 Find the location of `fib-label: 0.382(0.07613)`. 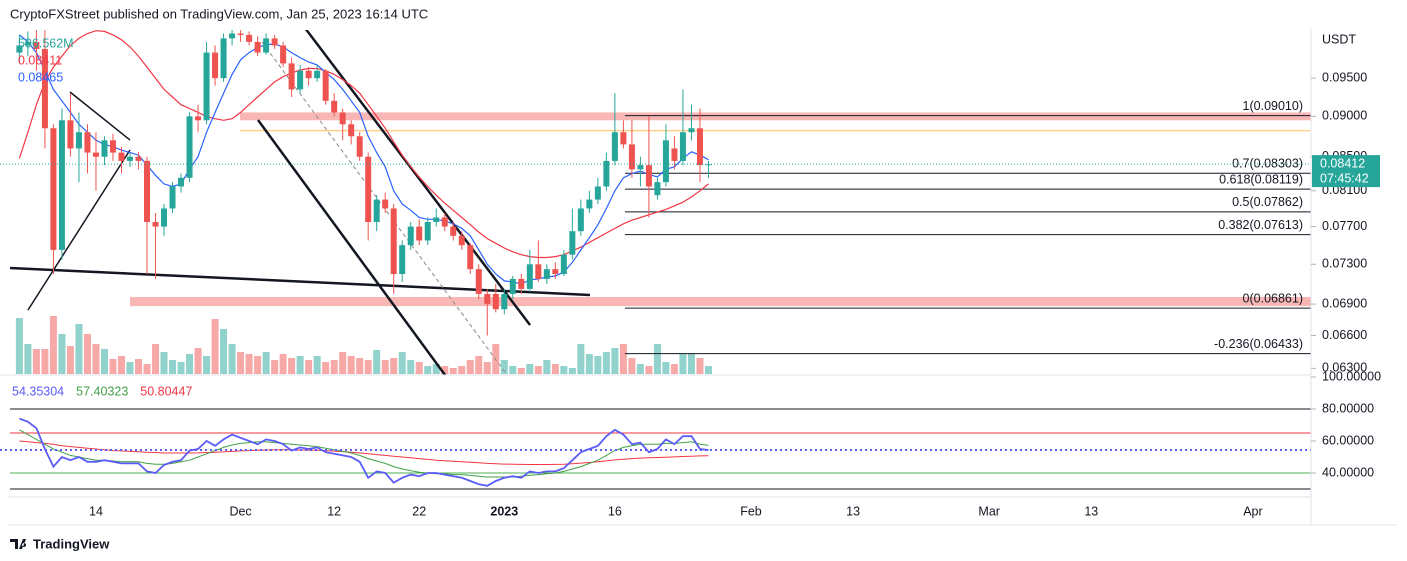

fib-label: 0.382(0.07613) is located at coordinates (1260, 225).